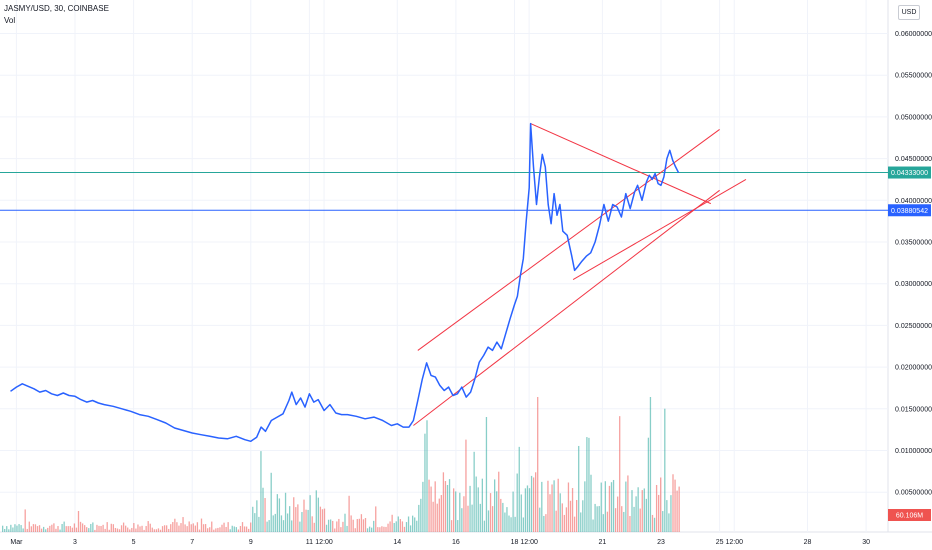  I want to click on volume-label: 60.106M, so click(909, 516).